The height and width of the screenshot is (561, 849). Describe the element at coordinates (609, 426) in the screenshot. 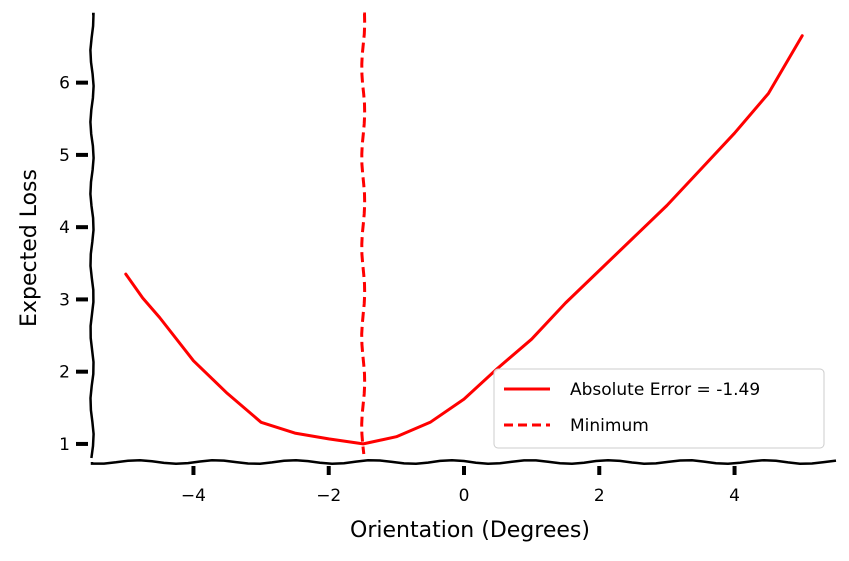

I see `legend-entry-minimum: Minimum` at that location.